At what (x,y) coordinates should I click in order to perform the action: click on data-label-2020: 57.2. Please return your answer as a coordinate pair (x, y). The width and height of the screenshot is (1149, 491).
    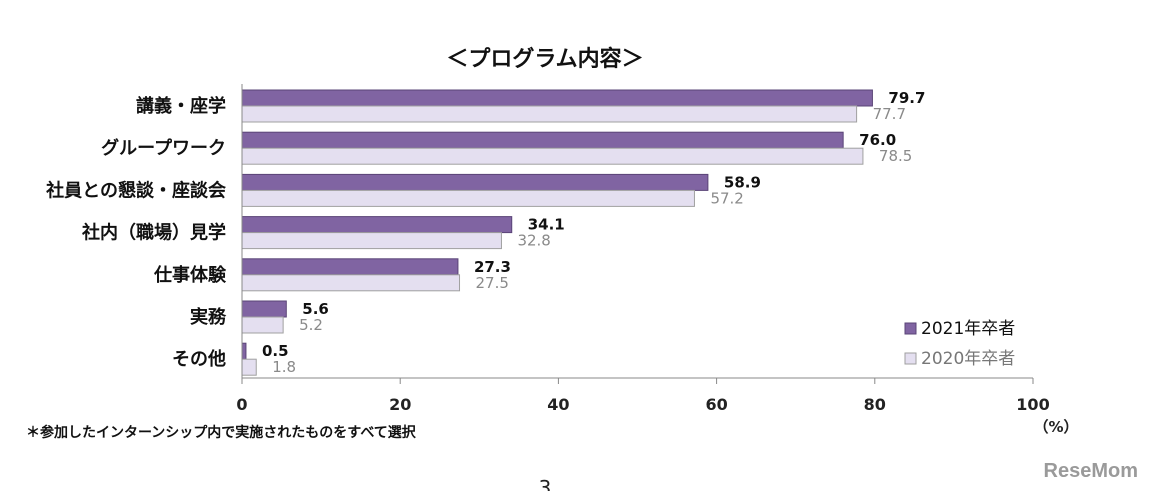
    Looking at the image, I should click on (726, 198).